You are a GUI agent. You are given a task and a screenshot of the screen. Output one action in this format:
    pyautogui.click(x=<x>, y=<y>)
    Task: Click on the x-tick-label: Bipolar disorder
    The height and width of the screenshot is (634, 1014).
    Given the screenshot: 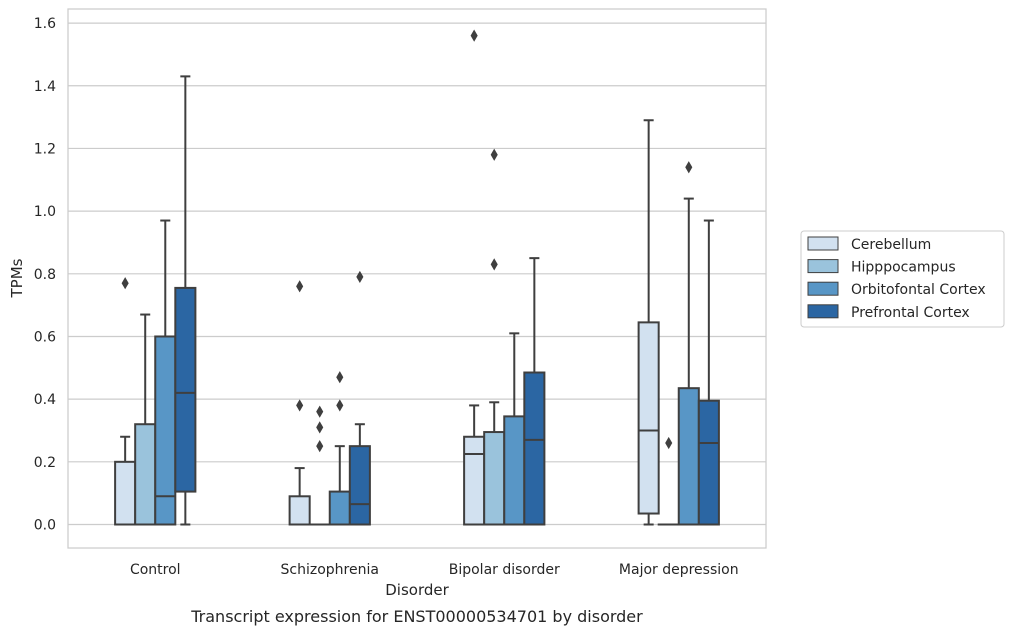 What is the action you would take?
    pyautogui.click(x=504, y=570)
    